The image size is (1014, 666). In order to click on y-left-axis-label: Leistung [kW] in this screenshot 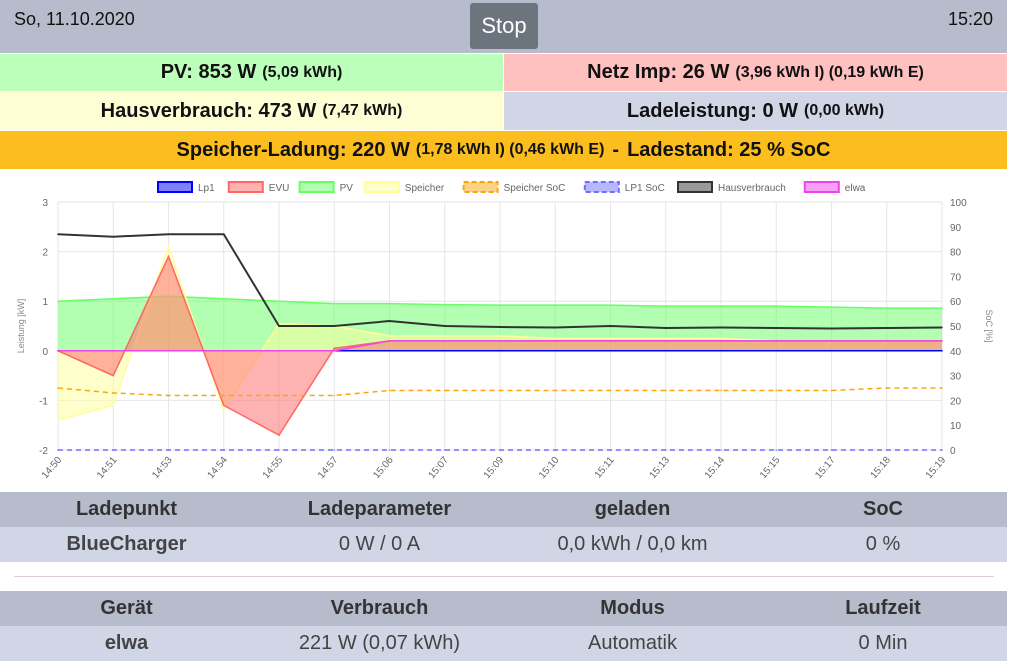, I will do `click(21, 326)`.